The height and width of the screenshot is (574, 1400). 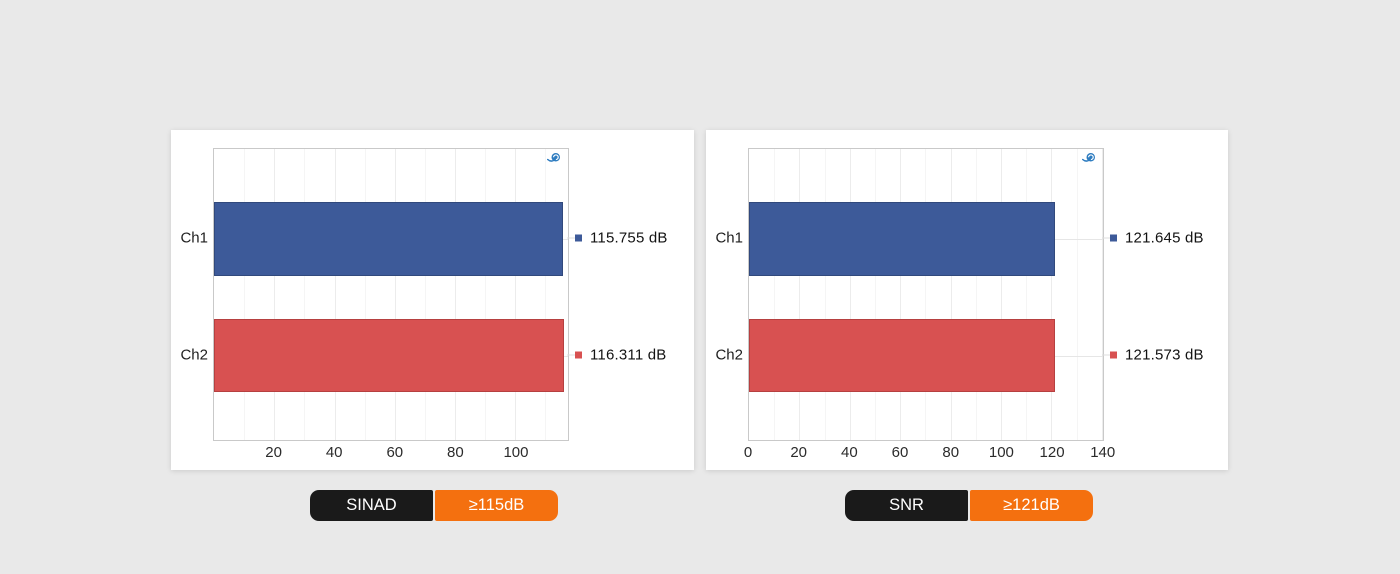 I want to click on value-readouts: 121.645 dB 121.573 dB, so click(x=1165, y=294).